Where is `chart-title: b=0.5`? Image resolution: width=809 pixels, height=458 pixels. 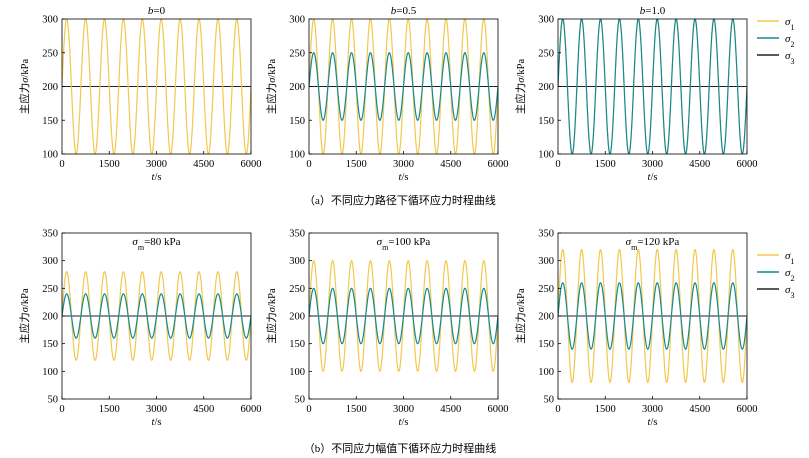
chart-title: b=0.5 is located at coordinates (404, 11).